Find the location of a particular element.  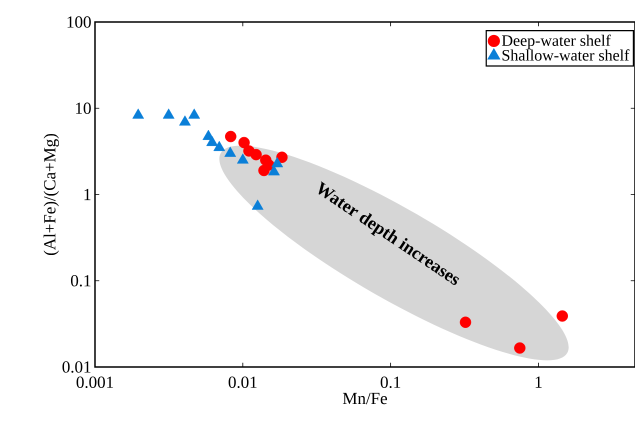

y-tick-label: 0.01 is located at coordinates (76, 367).